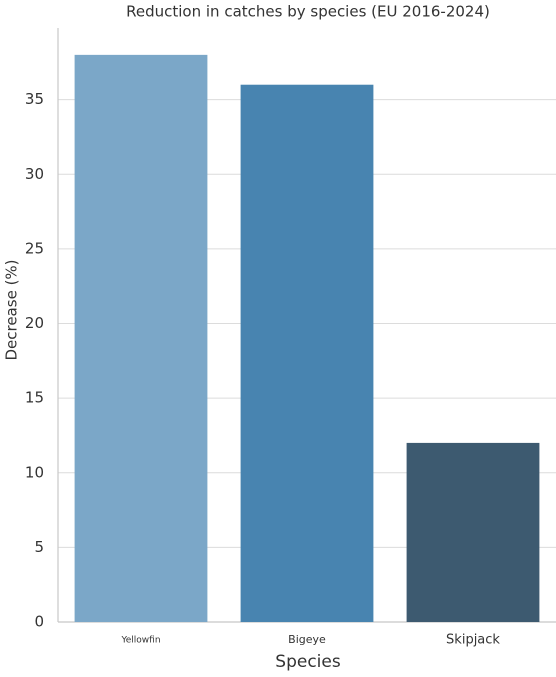  I want to click on y-tick-label: 20, so click(34, 323).